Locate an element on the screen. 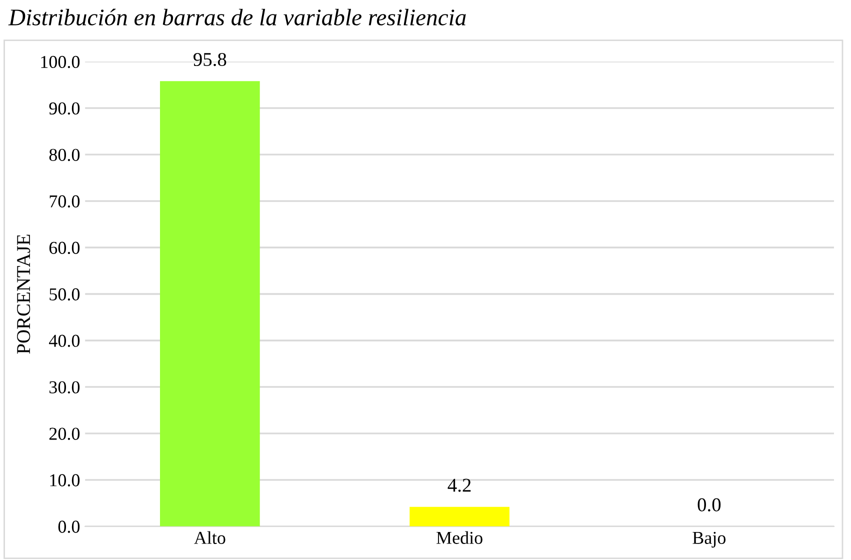 Image resolution: width=851 pixels, height=560 pixels. chart-title: Distribución en barras de la variable resiliencia is located at coordinates (237, 17).